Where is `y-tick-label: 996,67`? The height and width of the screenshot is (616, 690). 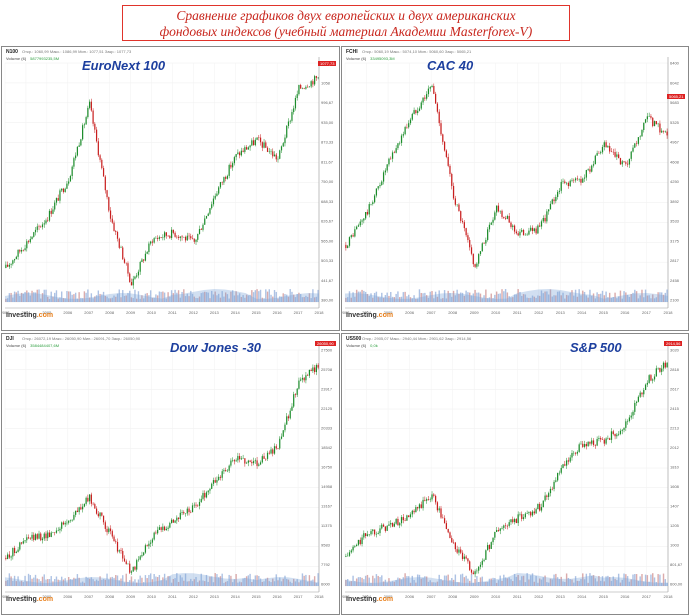 y-tick-label: 996,67 is located at coordinates (327, 102).